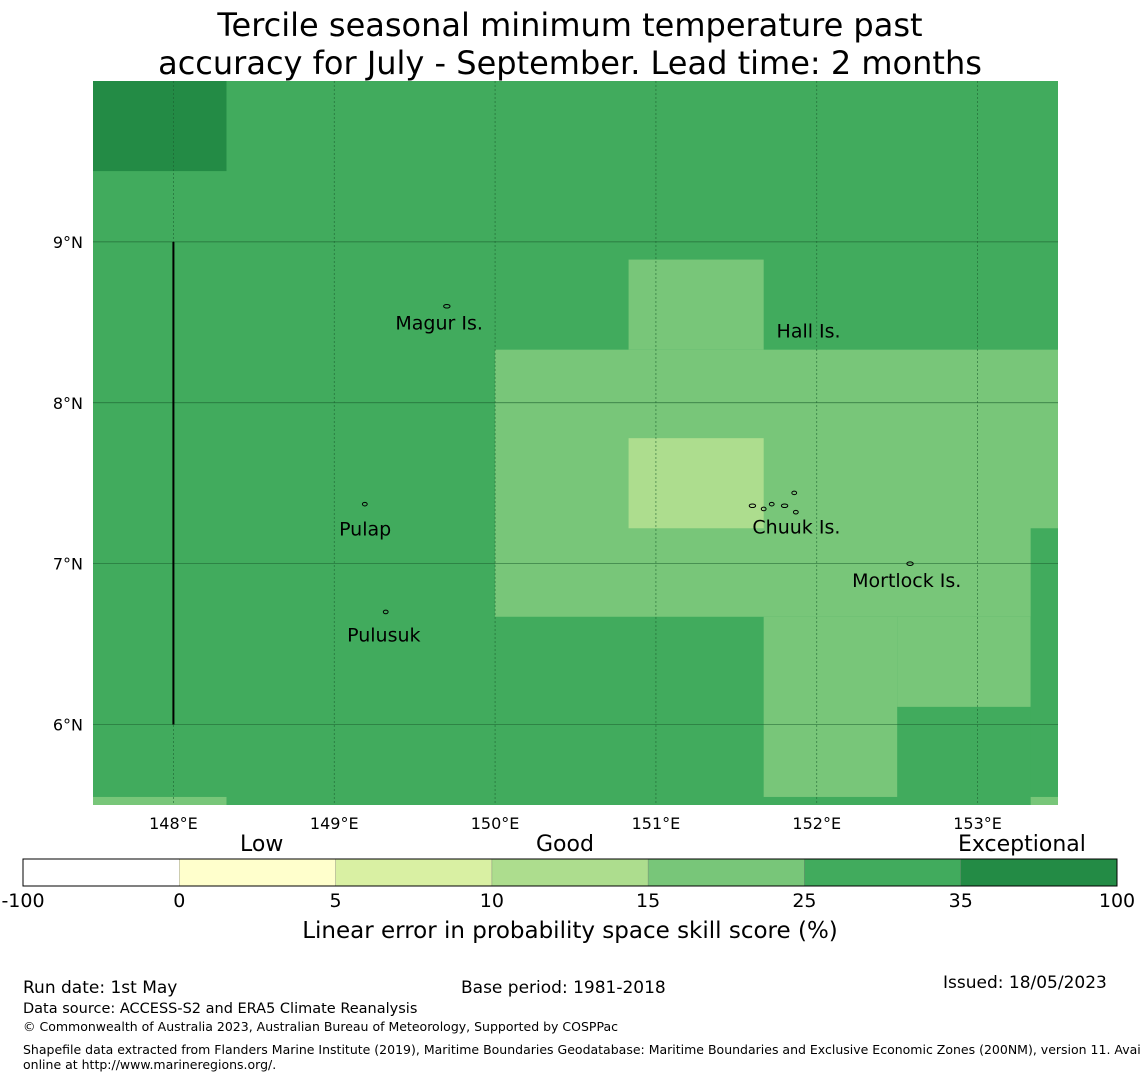 Image resolution: width=1140 pixels, height=1080 pixels. I want to click on longitude-tick-label: 151°E, so click(656, 823).